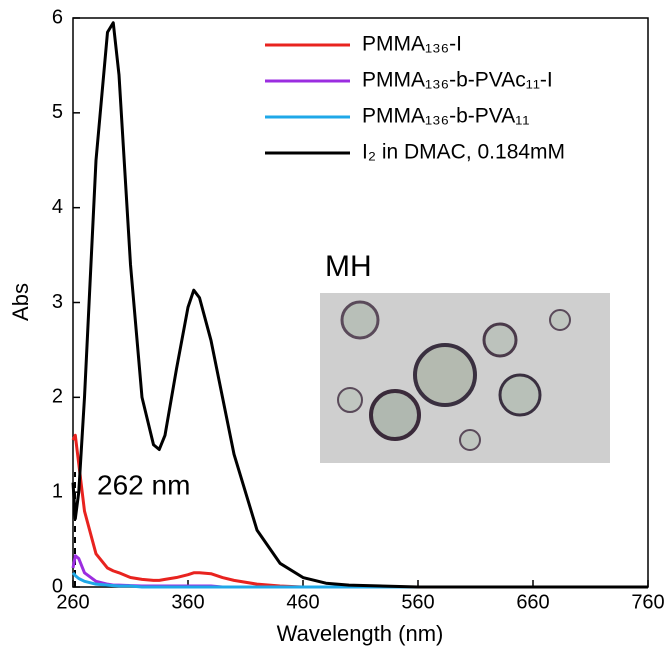 The width and height of the screenshot is (670, 654). What do you see at coordinates (72, 602) in the screenshot?
I see `x-tick-label: 260` at bounding box center [72, 602].